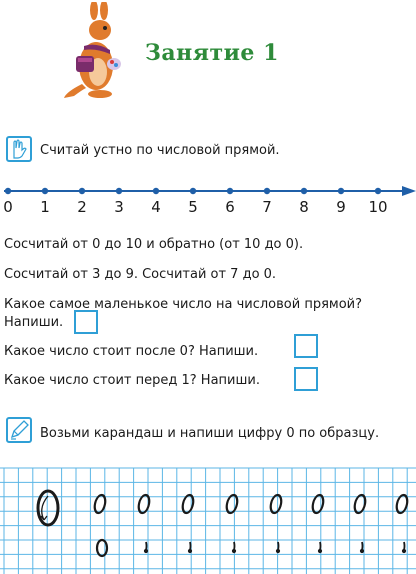 The height and width of the screenshot is (574, 416). Describe the element at coordinates (44, 508) in the screenshot. I see `stroke-direction-arrow` at that location.